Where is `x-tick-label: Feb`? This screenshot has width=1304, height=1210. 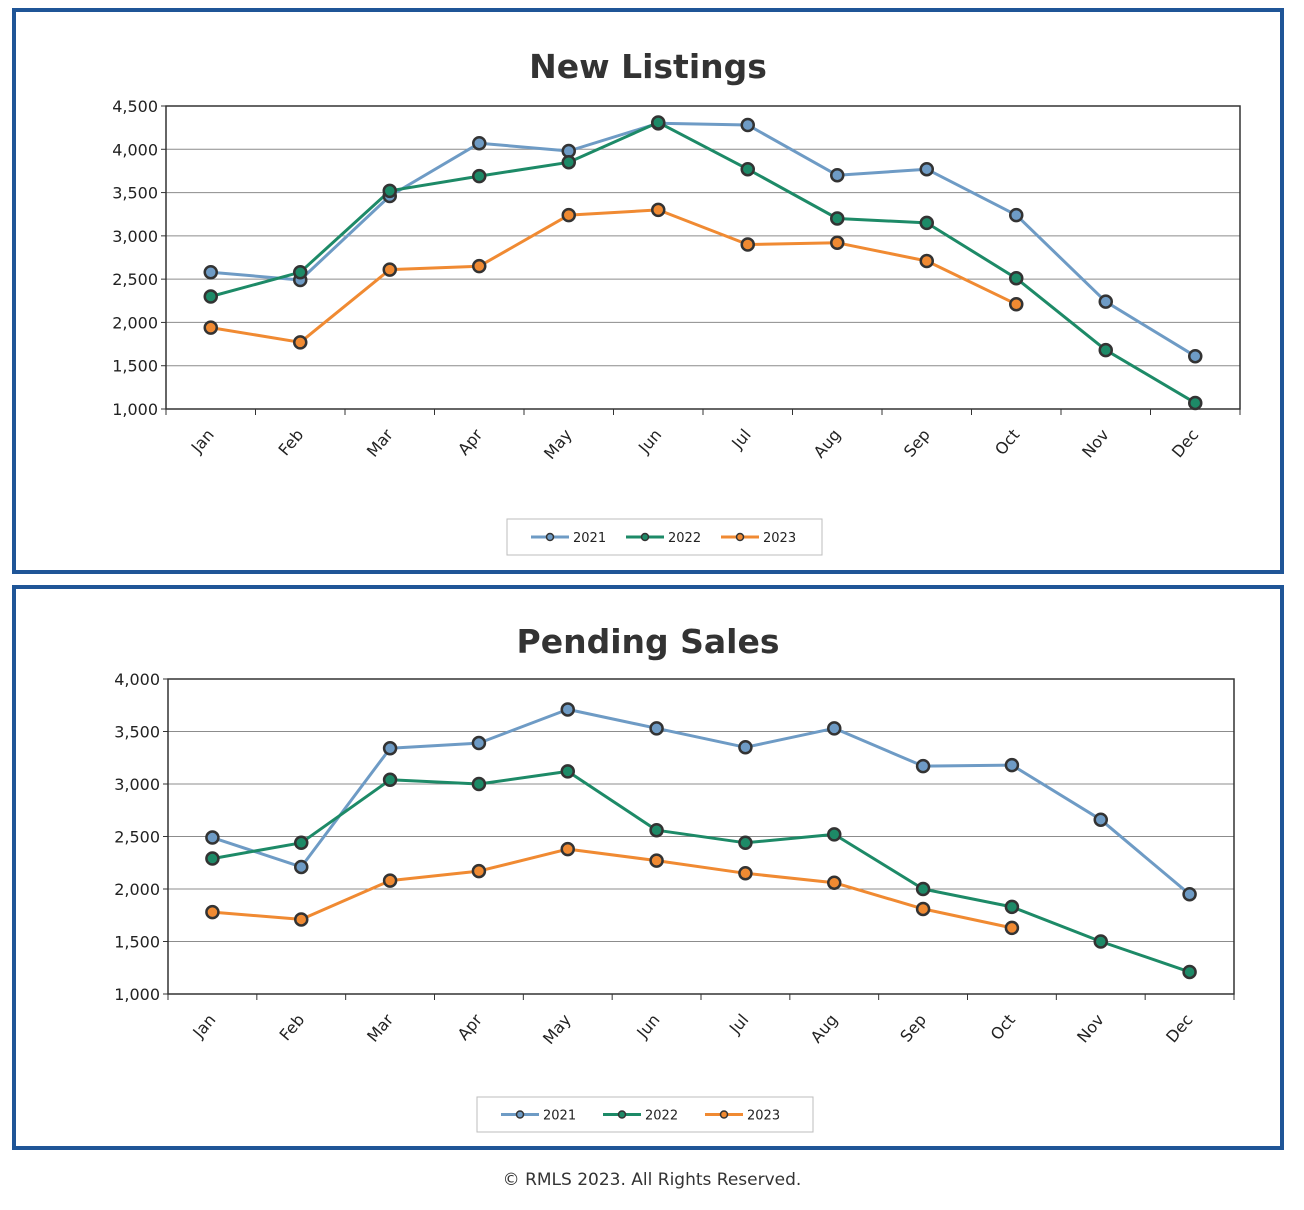
x-tick-label: Feb is located at coordinates (291, 442).